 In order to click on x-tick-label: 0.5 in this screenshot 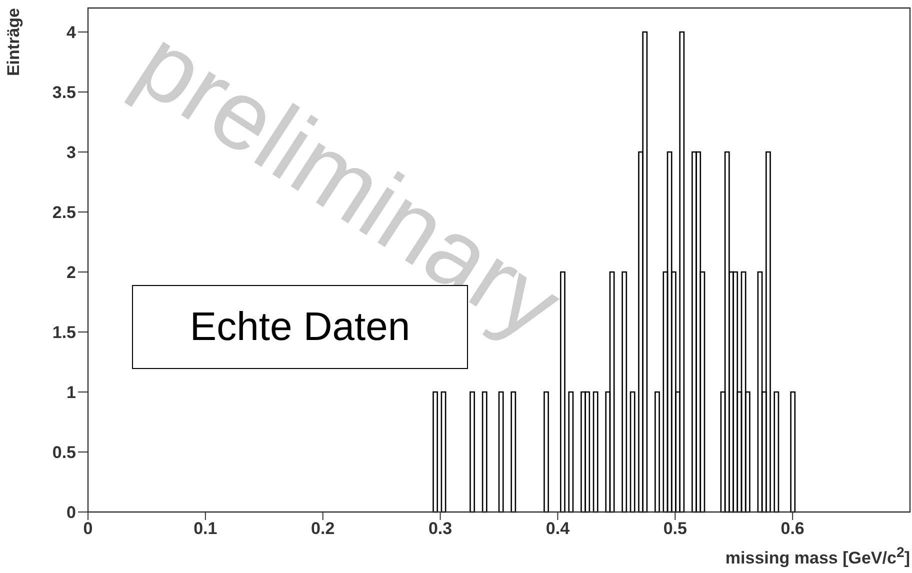, I will do `click(675, 528)`.